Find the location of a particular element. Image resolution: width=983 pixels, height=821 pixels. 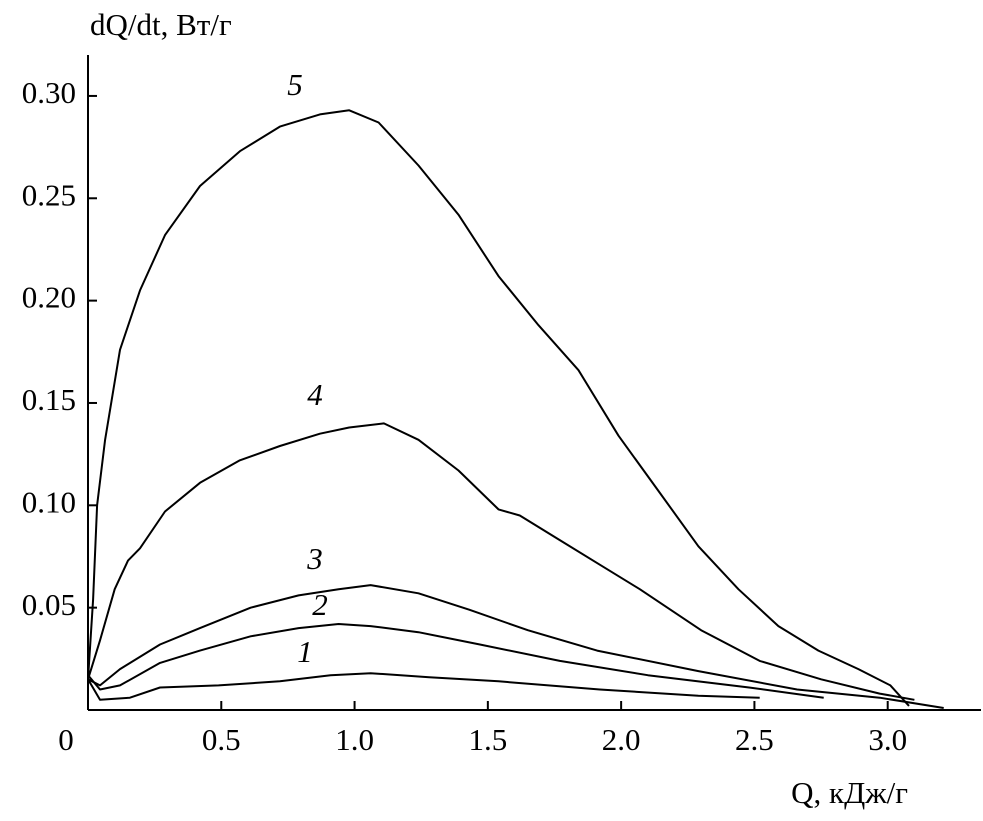

y-tick-label: 0.05 is located at coordinates (49, 604).